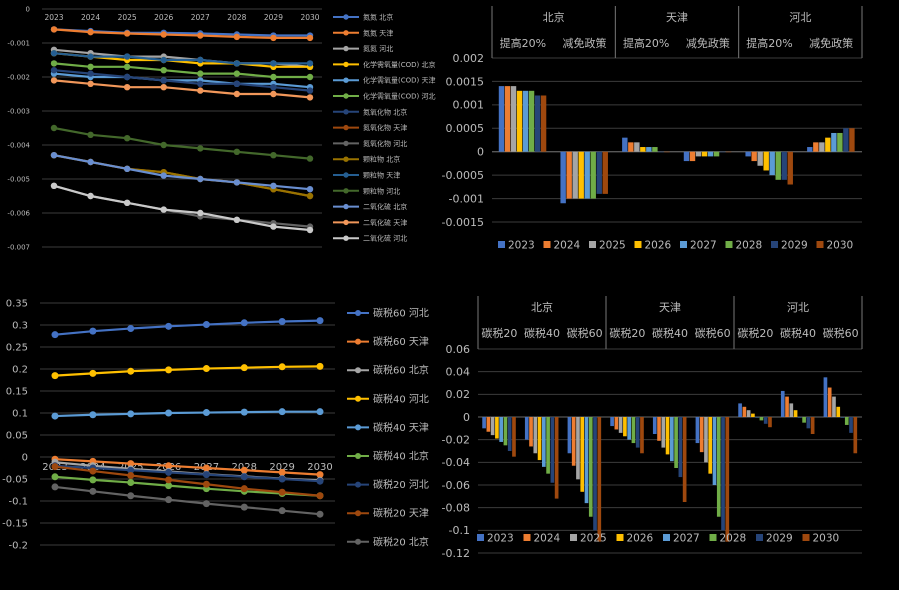  Describe the element at coordinates (385, 206) in the screenshot. I see `legend-label: 二氧化硫 北京` at that location.